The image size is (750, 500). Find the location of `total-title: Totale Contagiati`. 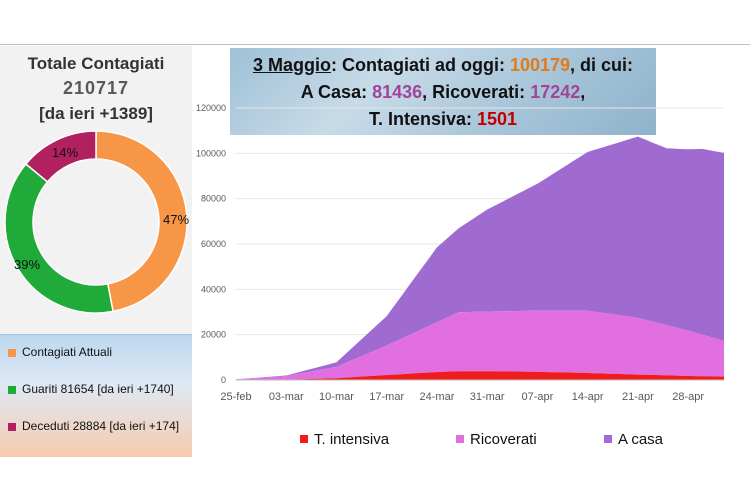

total-title: Totale Contagiati is located at coordinates (96, 63).